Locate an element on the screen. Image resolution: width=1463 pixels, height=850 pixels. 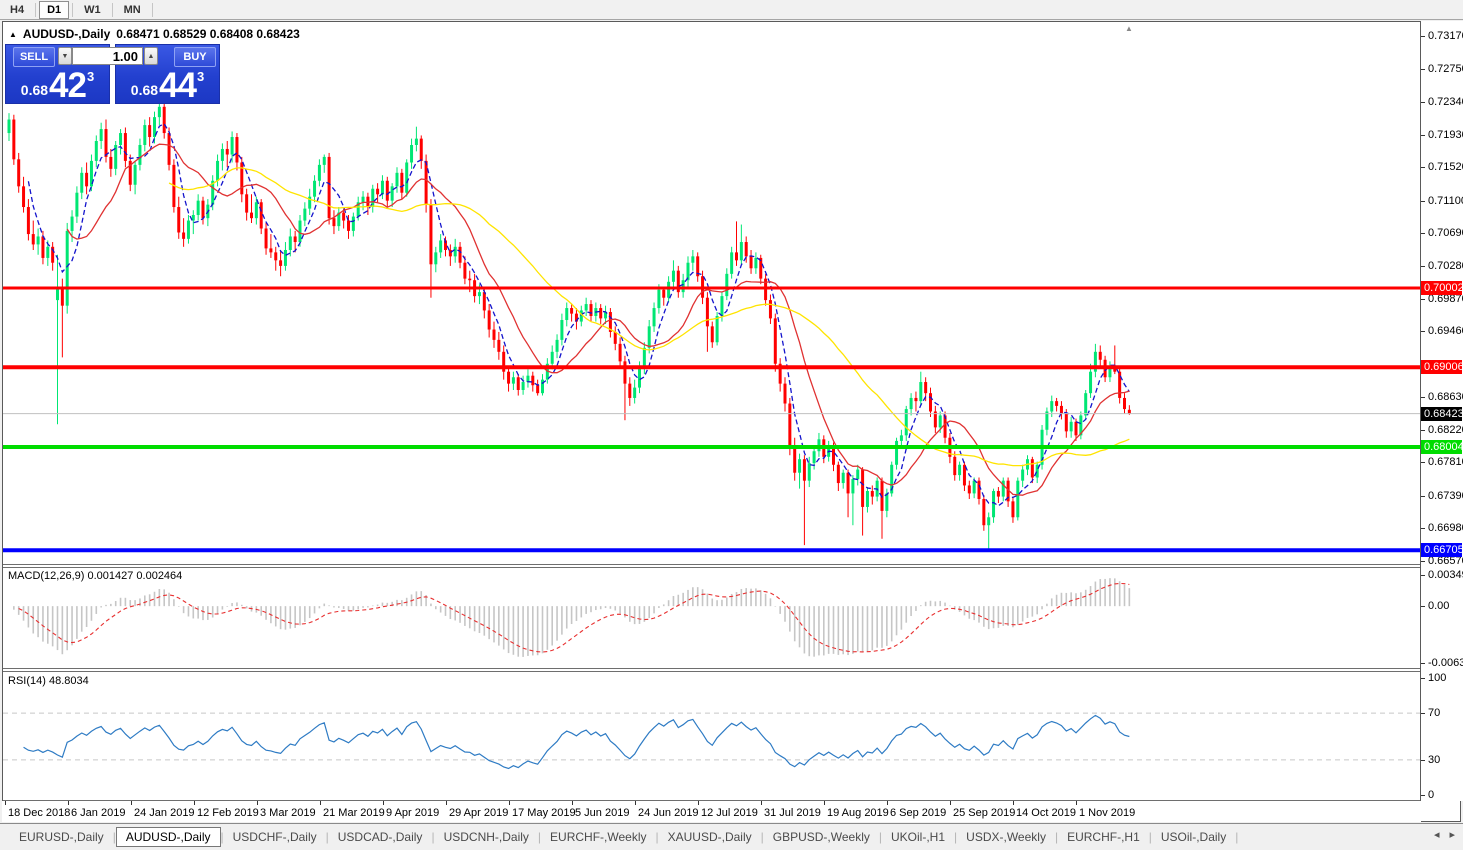
rsi-scale-label: 100 is located at coordinates (1437, 678).